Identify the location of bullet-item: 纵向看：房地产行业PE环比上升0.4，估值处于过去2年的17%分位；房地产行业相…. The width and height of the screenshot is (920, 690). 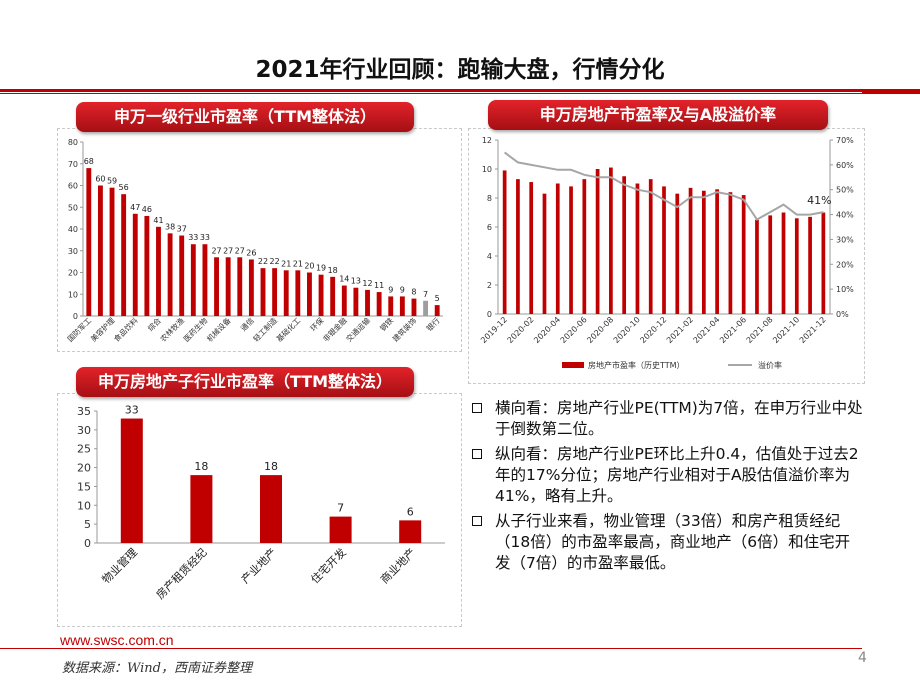
(667, 475).